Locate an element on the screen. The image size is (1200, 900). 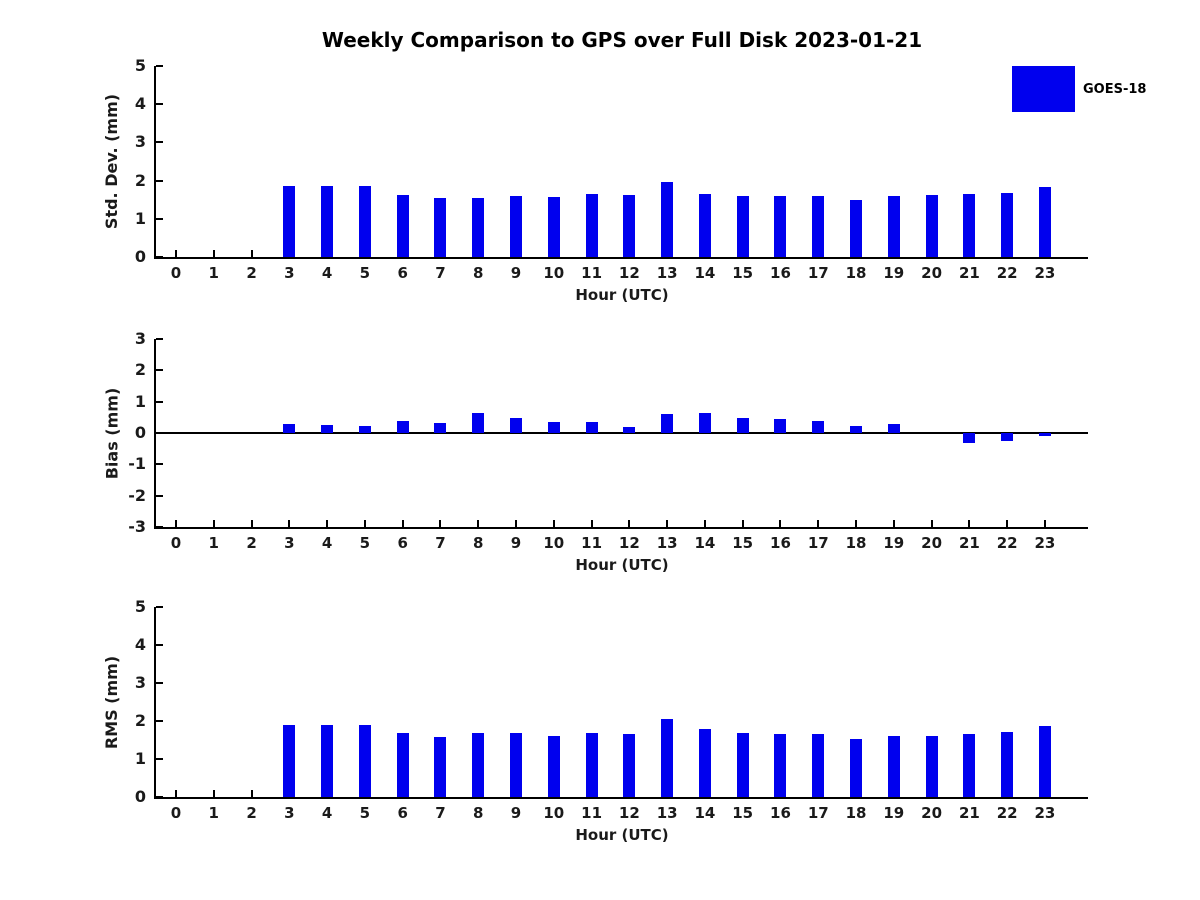
legend-swatch-goes18 is located at coordinates (1043, 89).